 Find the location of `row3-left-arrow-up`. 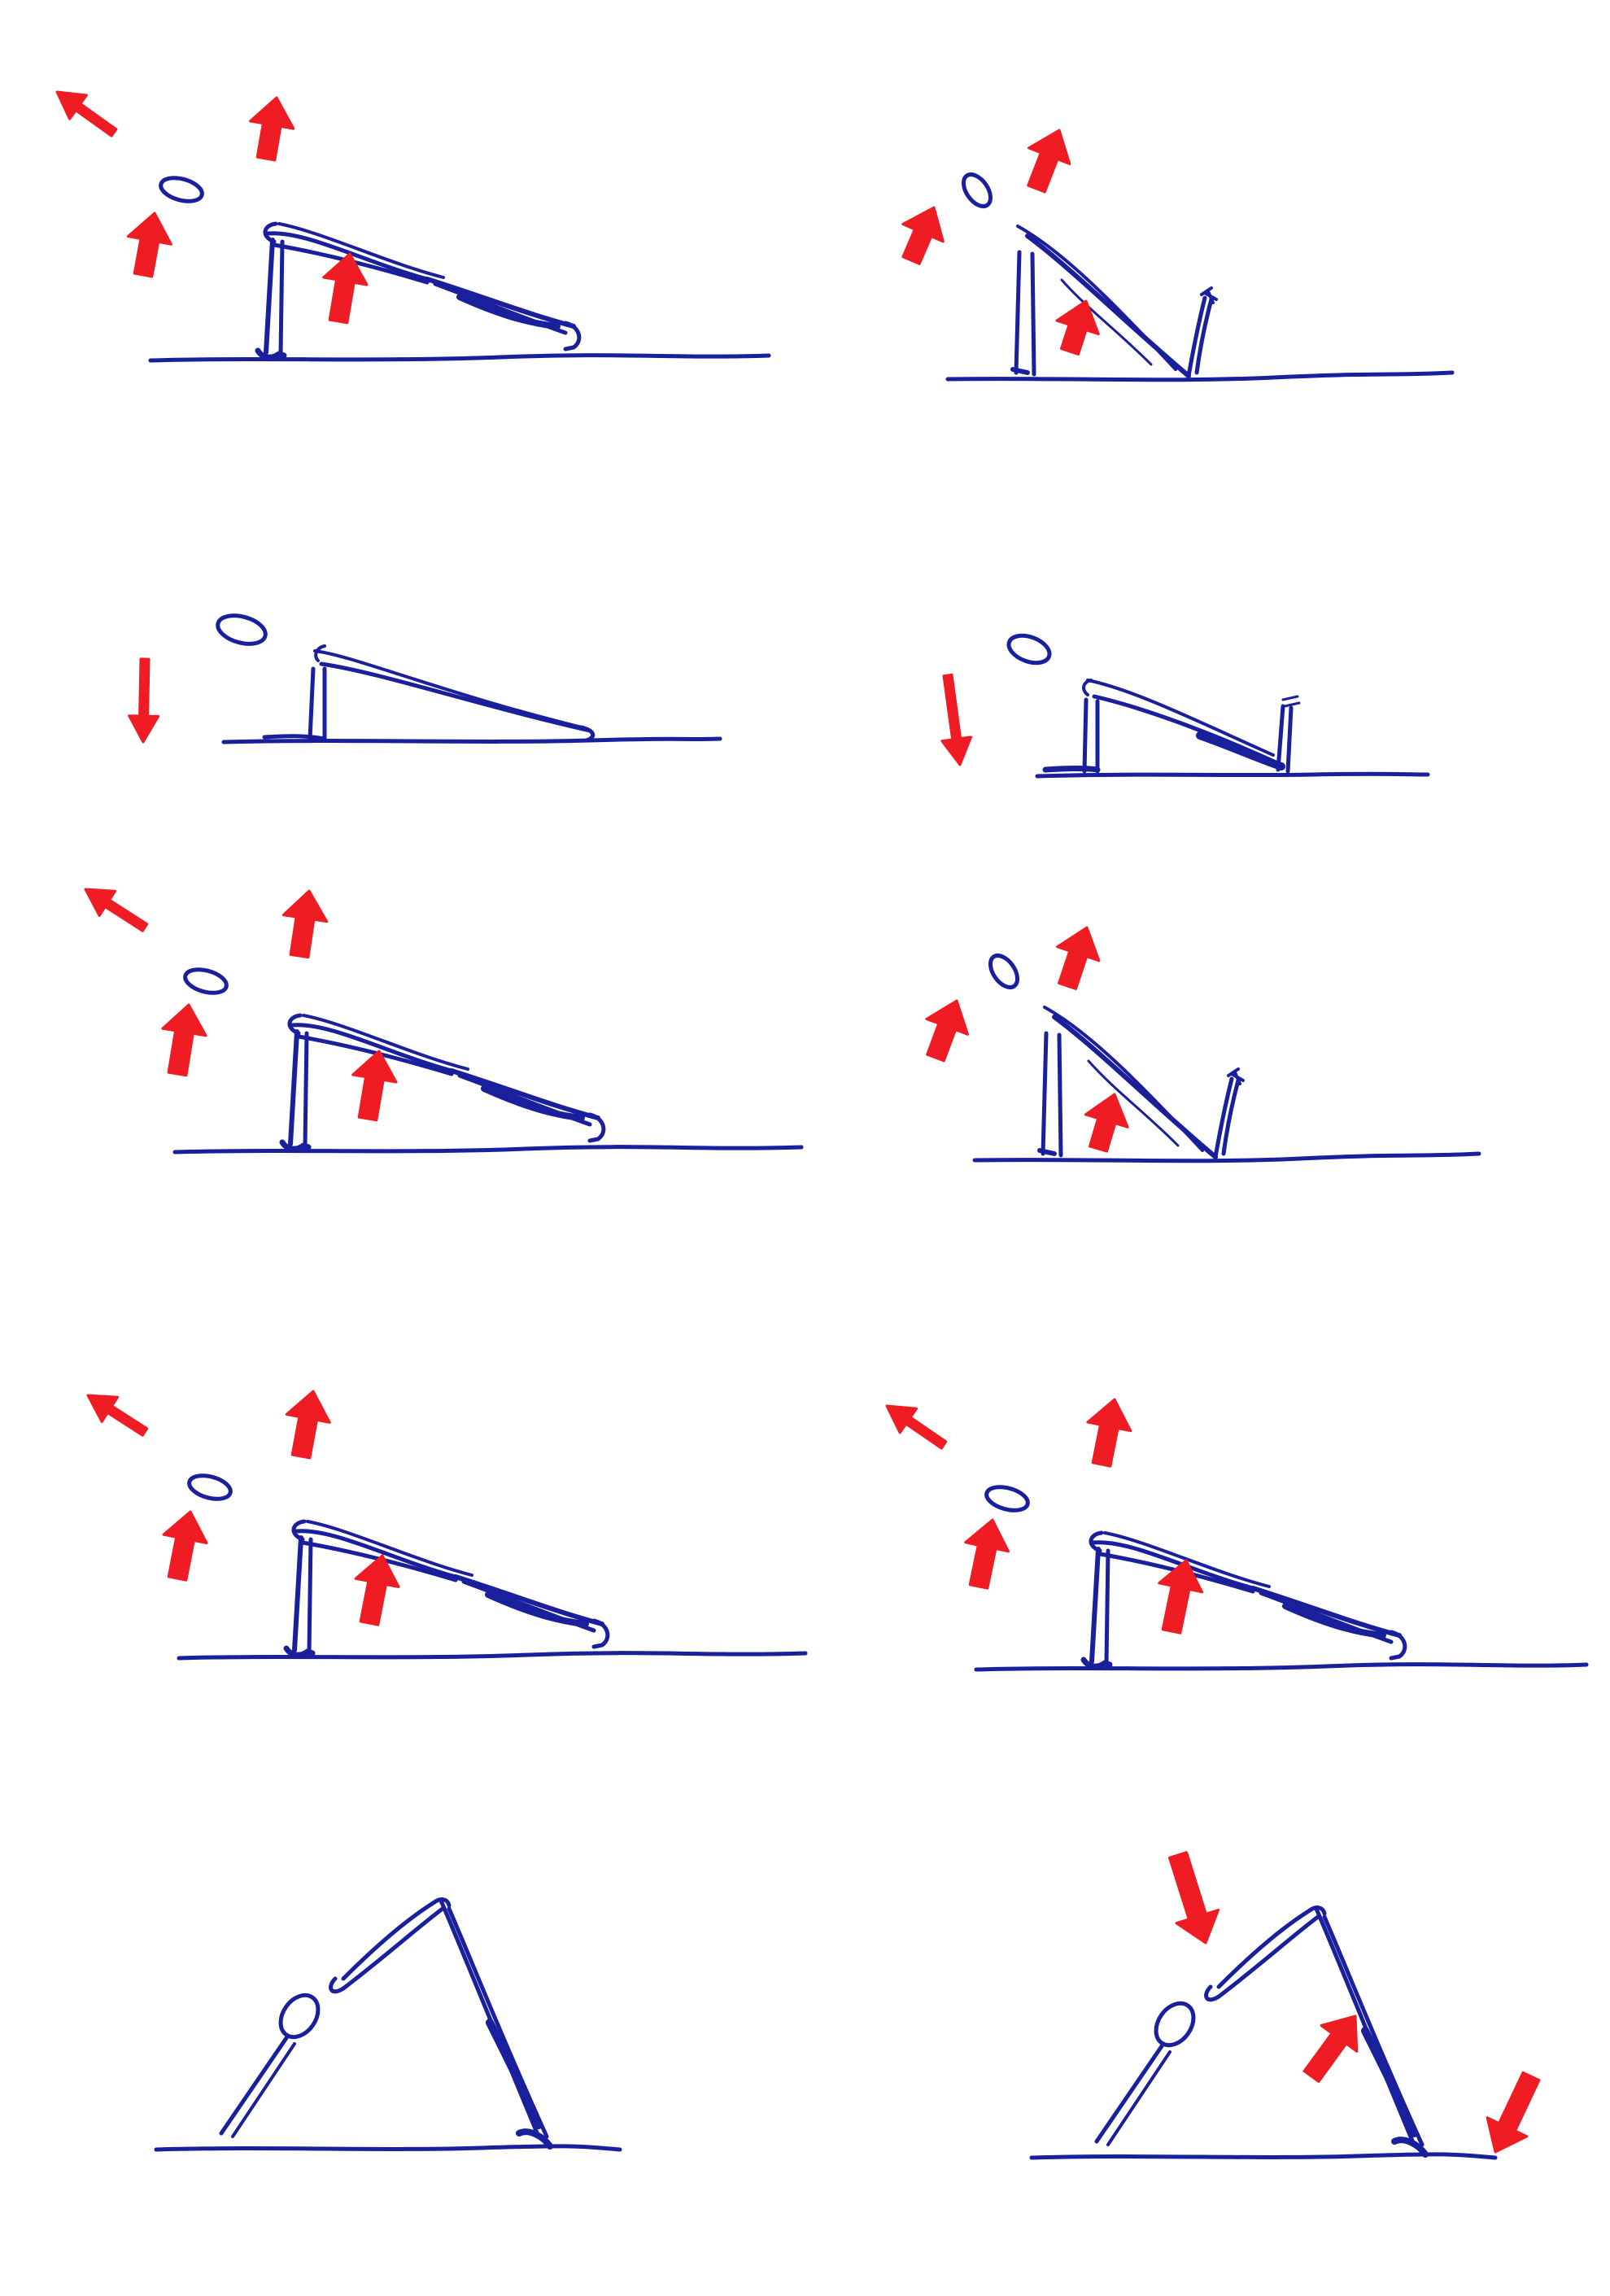

row3-left-arrow-up is located at coordinates (184, 1040).